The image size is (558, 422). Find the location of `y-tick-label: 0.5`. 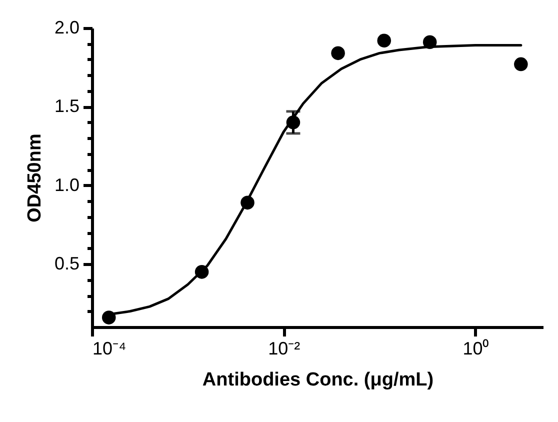

y-tick-label: 0.5 is located at coordinates (67, 264).